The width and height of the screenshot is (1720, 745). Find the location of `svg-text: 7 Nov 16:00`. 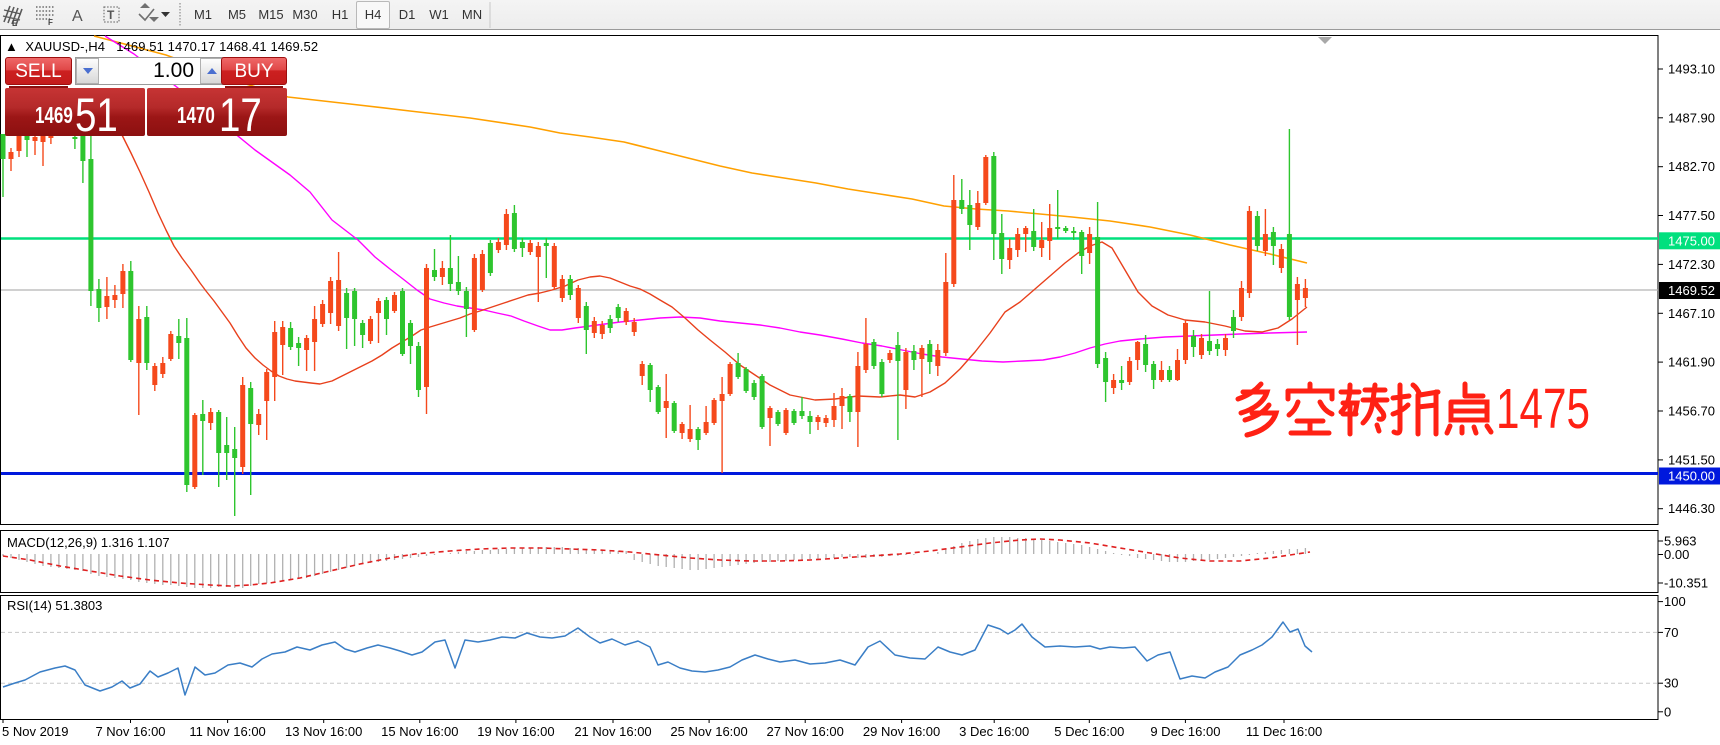

svg-text: 7 Nov 16:00 is located at coordinates (130, 731).